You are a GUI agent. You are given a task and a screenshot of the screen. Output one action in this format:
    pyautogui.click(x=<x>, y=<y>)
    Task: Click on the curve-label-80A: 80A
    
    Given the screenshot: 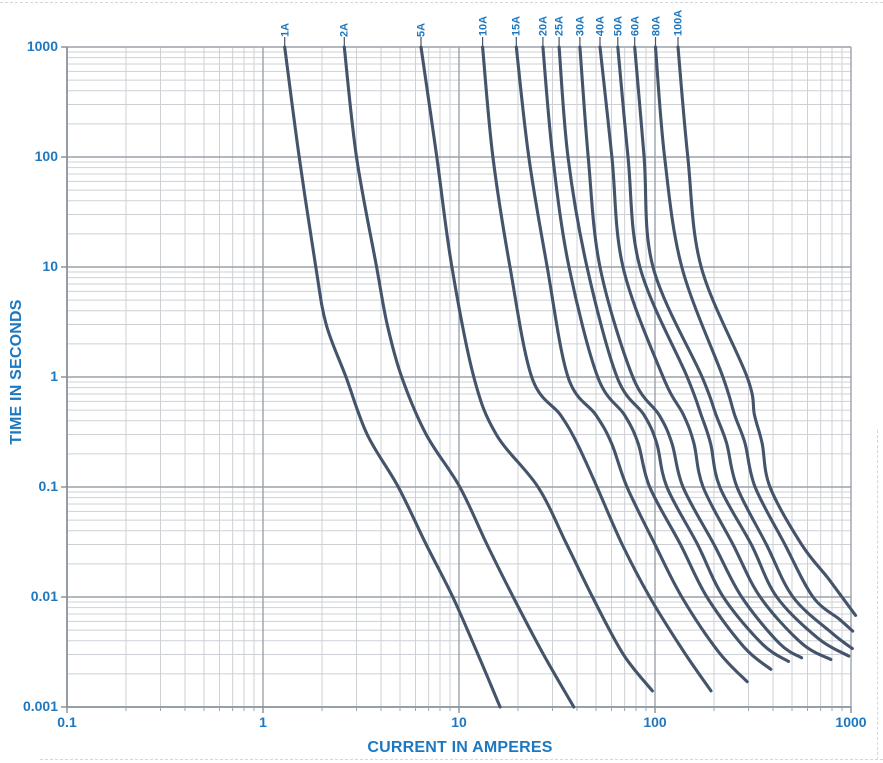 What is the action you would take?
    pyautogui.click(x=656, y=26)
    